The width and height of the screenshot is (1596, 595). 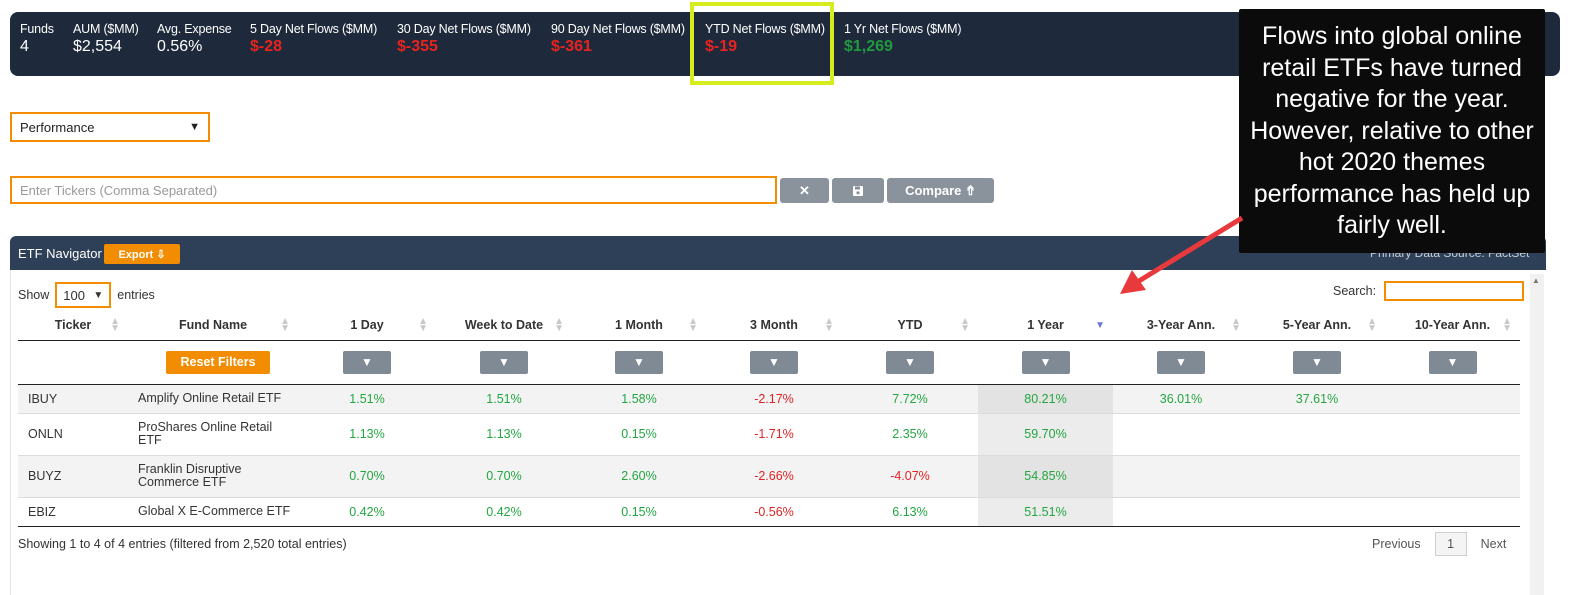 What do you see at coordinates (1536, 280) in the screenshot?
I see `scroll-up-icon: ▲` at bounding box center [1536, 280].